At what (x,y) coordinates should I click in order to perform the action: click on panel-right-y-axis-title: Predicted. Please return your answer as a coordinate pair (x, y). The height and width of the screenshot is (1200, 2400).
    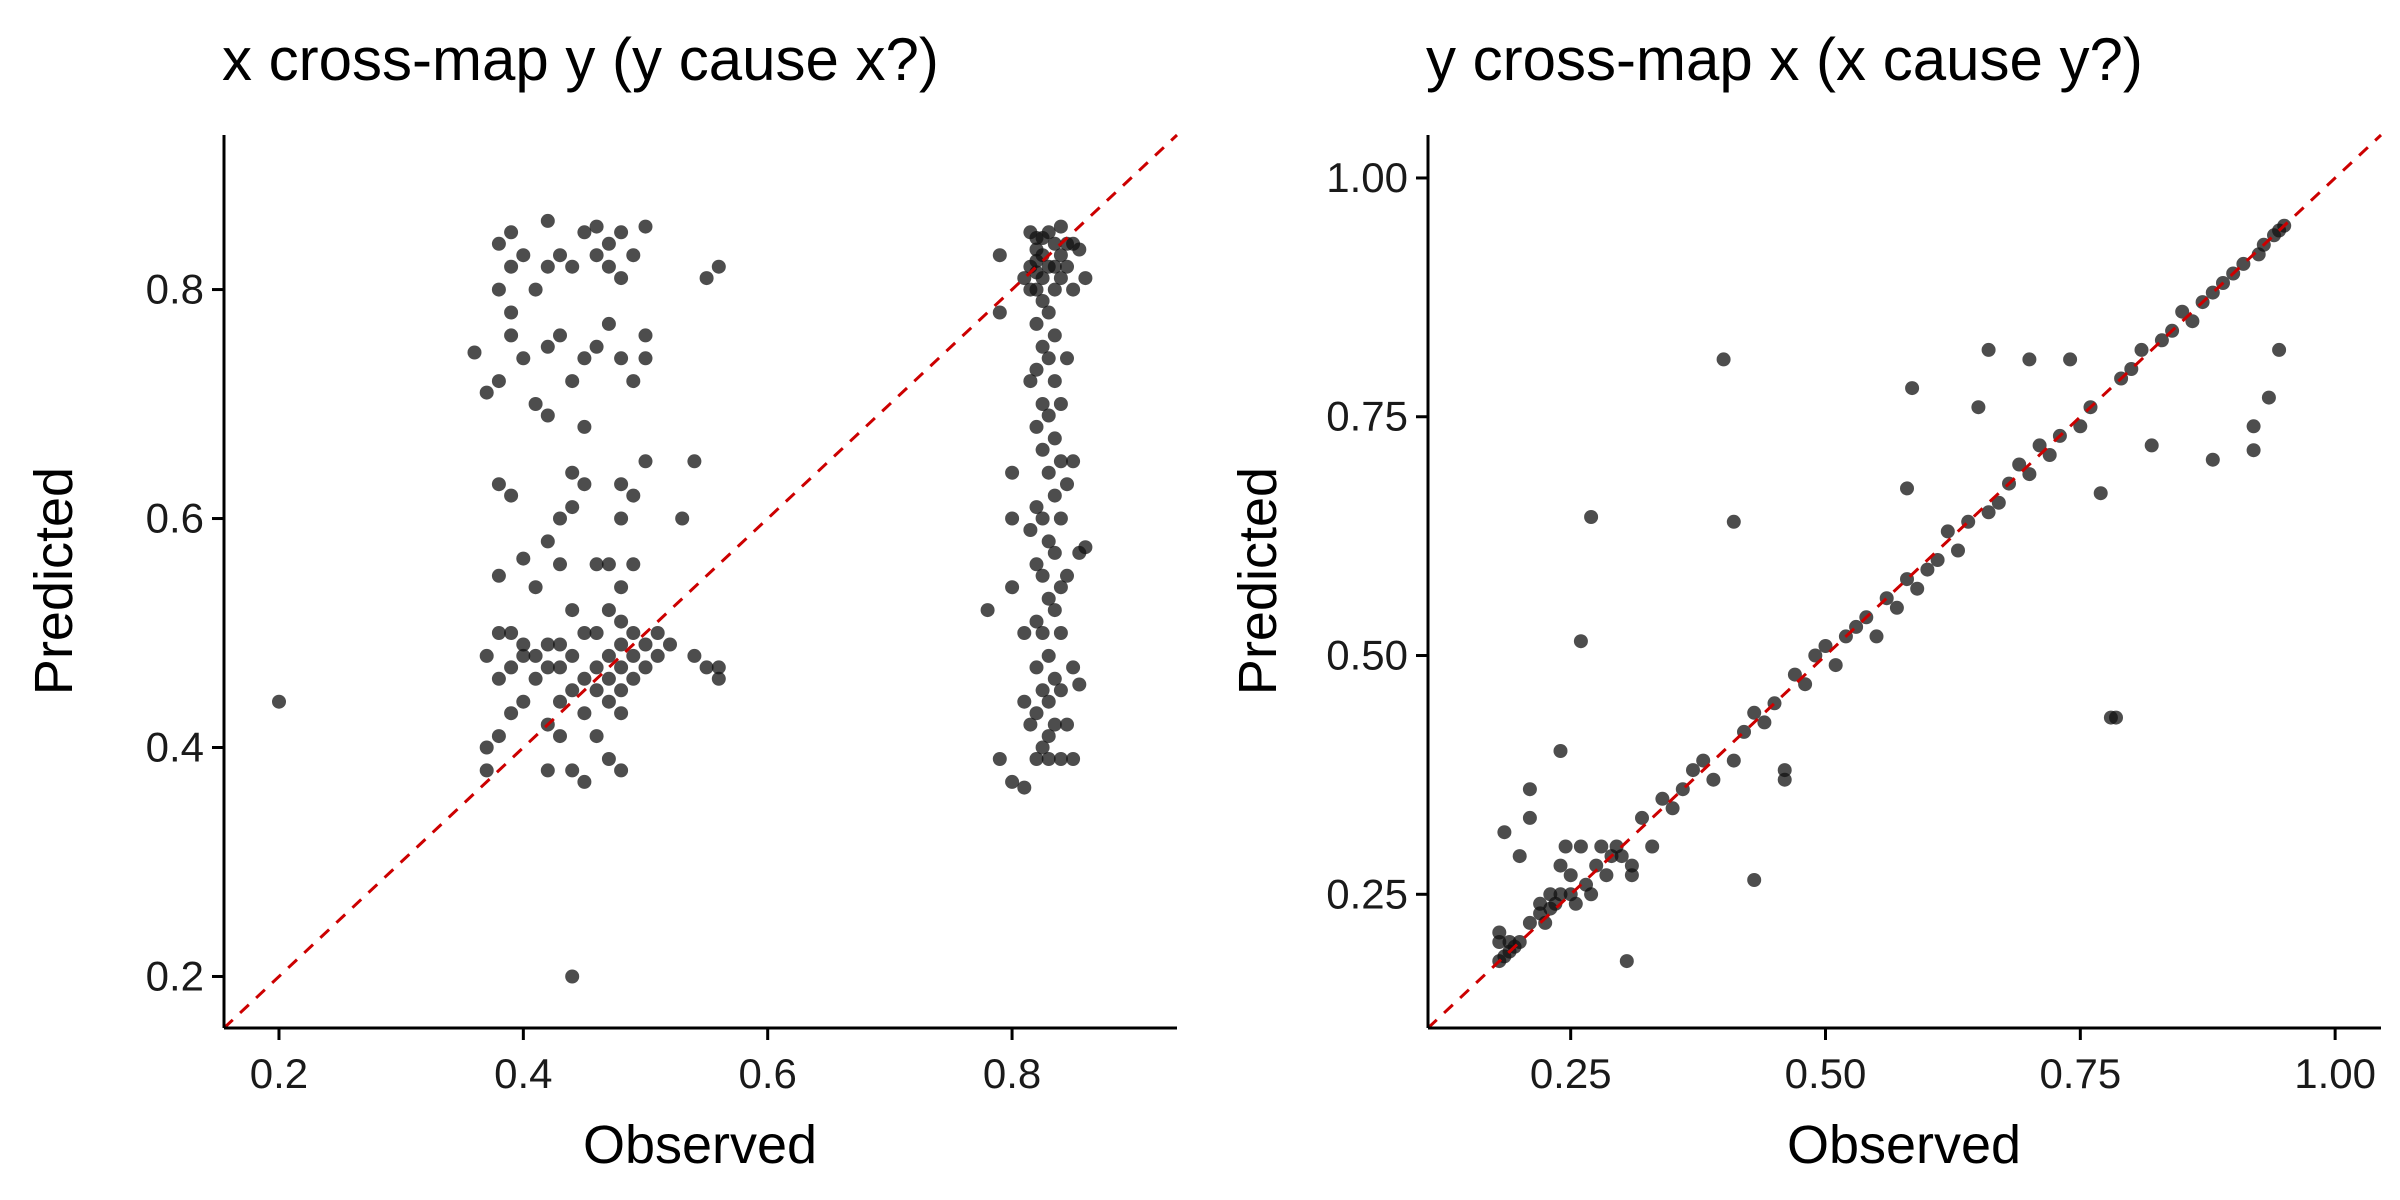
    Looking at the image, I should click on (1258, 581).